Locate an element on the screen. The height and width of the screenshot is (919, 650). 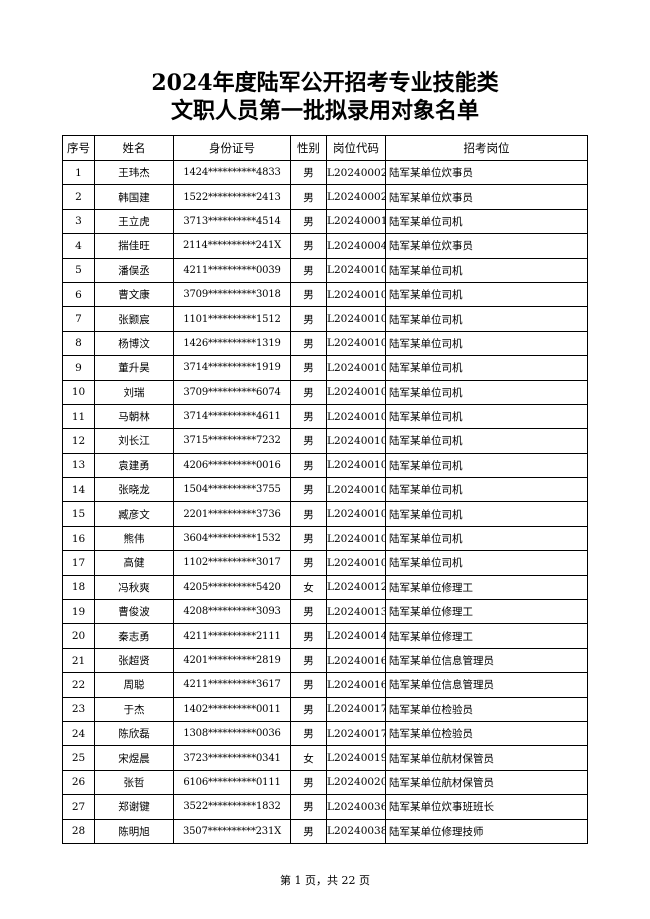
cell-index: 11 is located at coordinates (78, 416).